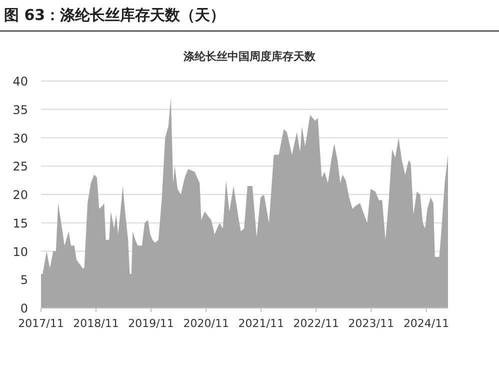  I want to click on y-tick-label: 25, so click(20, 167).